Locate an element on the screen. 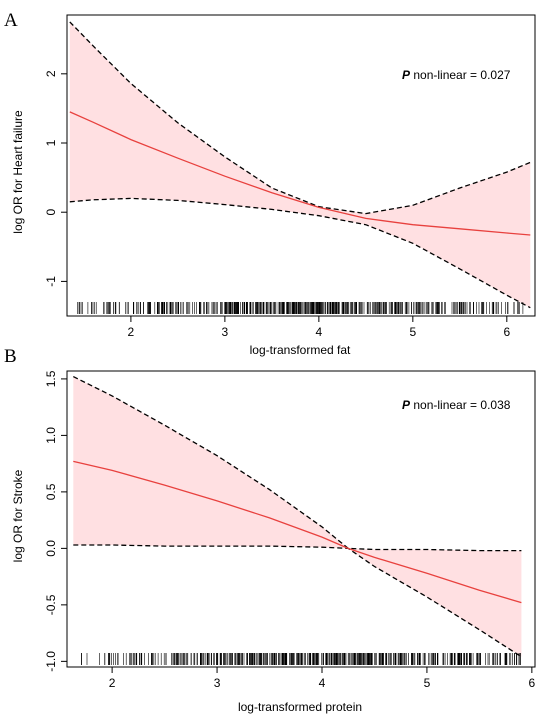 This screenshot has height=716, width=550. annotation-text-a: non-linear = 0.027 is located at coordinates (460, 75).